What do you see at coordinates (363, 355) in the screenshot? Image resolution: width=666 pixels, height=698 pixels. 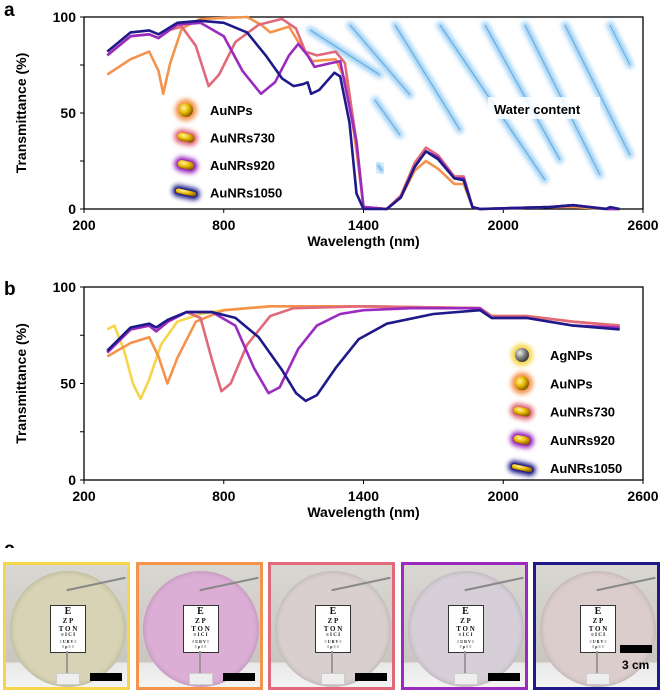 I see `series-line-aunrs1050` at bounding box center [363, 355].